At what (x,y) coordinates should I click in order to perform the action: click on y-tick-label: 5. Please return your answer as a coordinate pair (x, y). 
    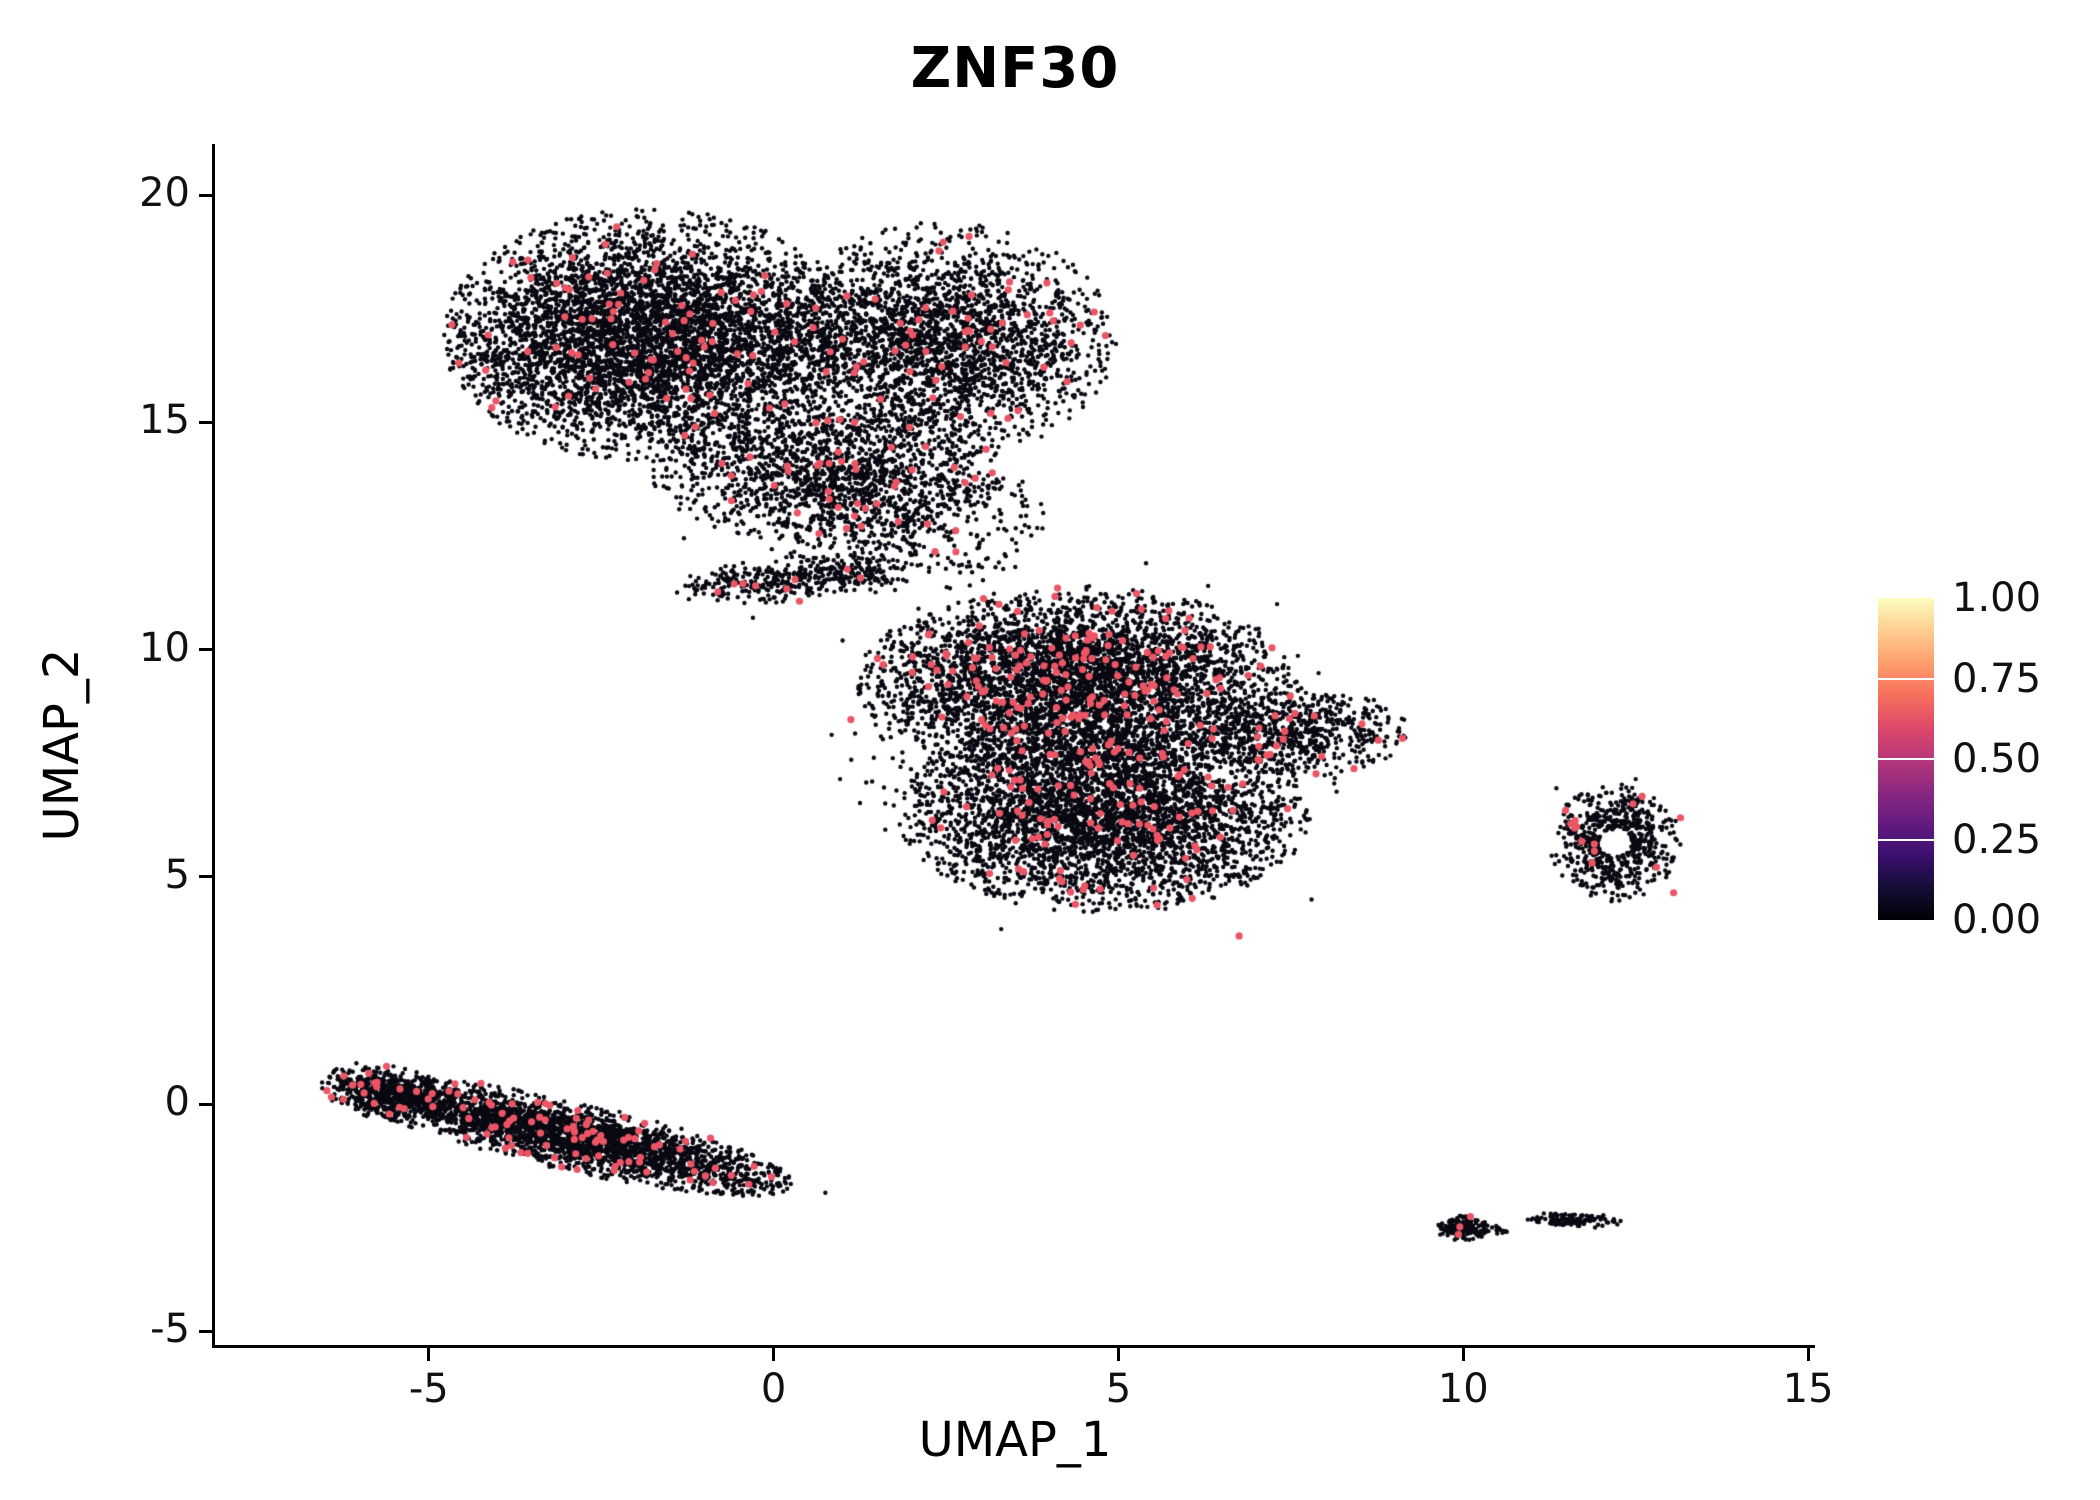
    Looking at the image, I should click on (177, 874).